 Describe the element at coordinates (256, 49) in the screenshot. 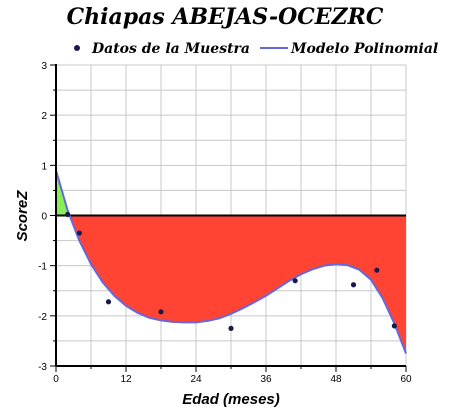

I see `legend: Datos de la Muestra Modelo Polinomial` at that location.